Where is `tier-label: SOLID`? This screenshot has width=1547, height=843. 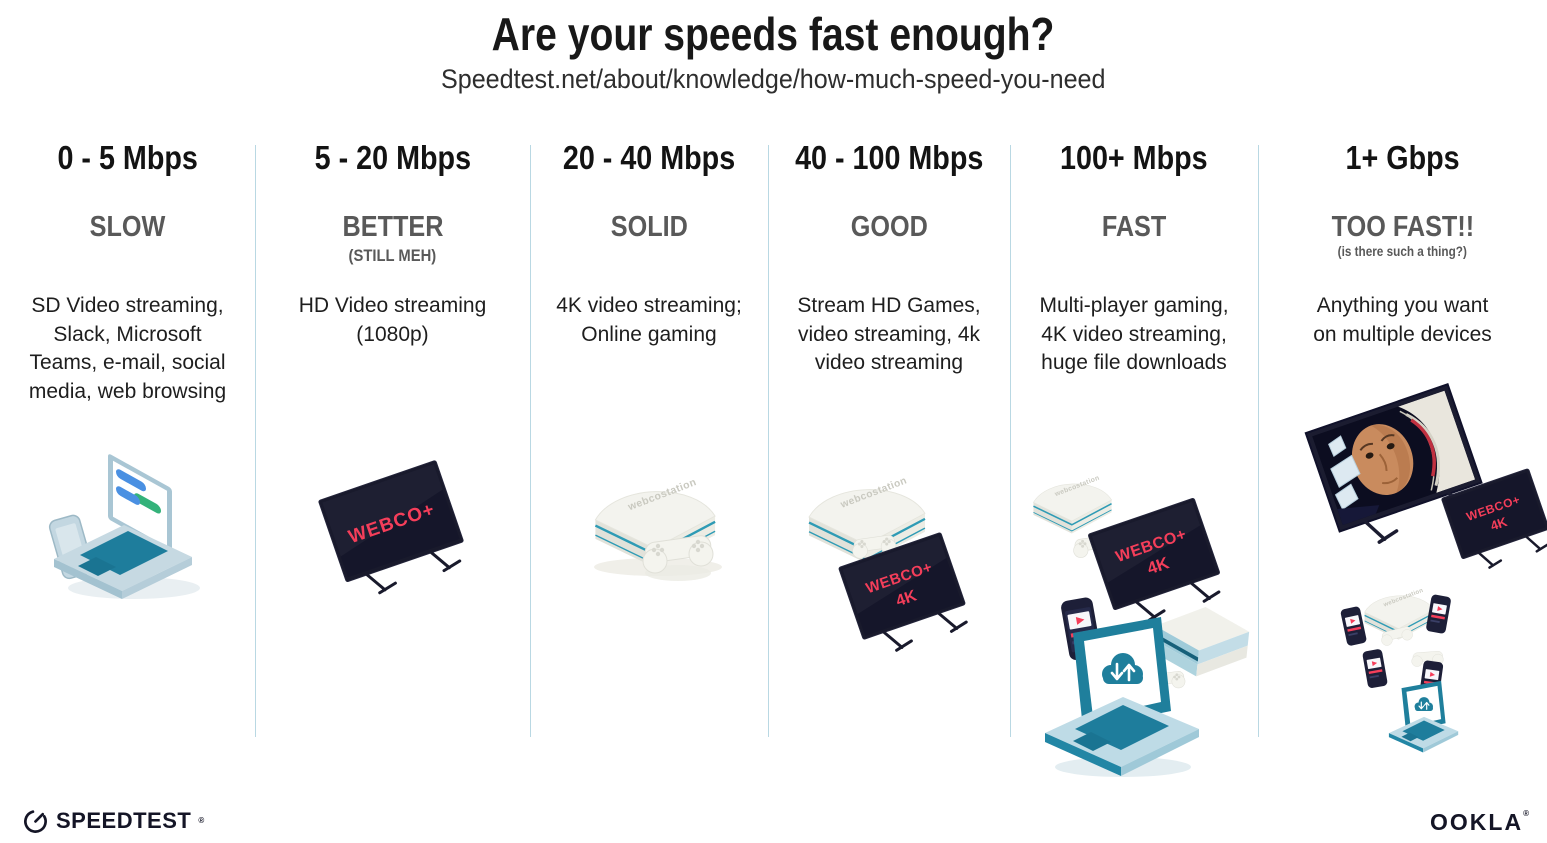
tier-label: SOLID is located at coordinates (649, 227).